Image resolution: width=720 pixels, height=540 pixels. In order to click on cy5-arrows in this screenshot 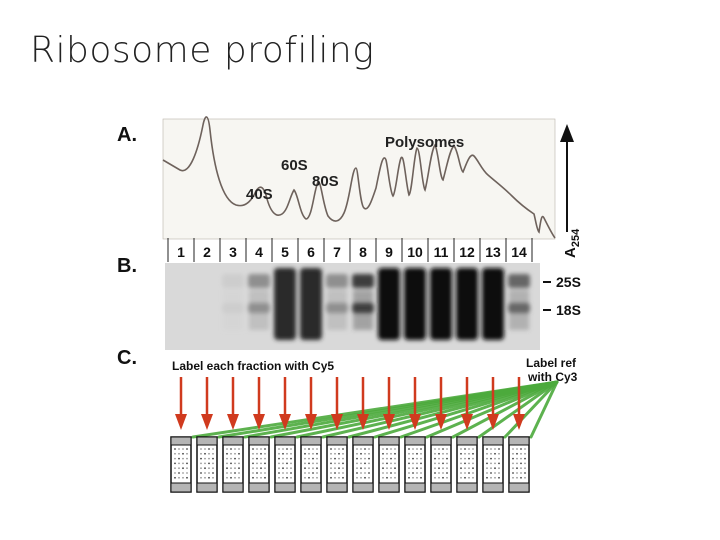, I will do `click(350, 403)`.